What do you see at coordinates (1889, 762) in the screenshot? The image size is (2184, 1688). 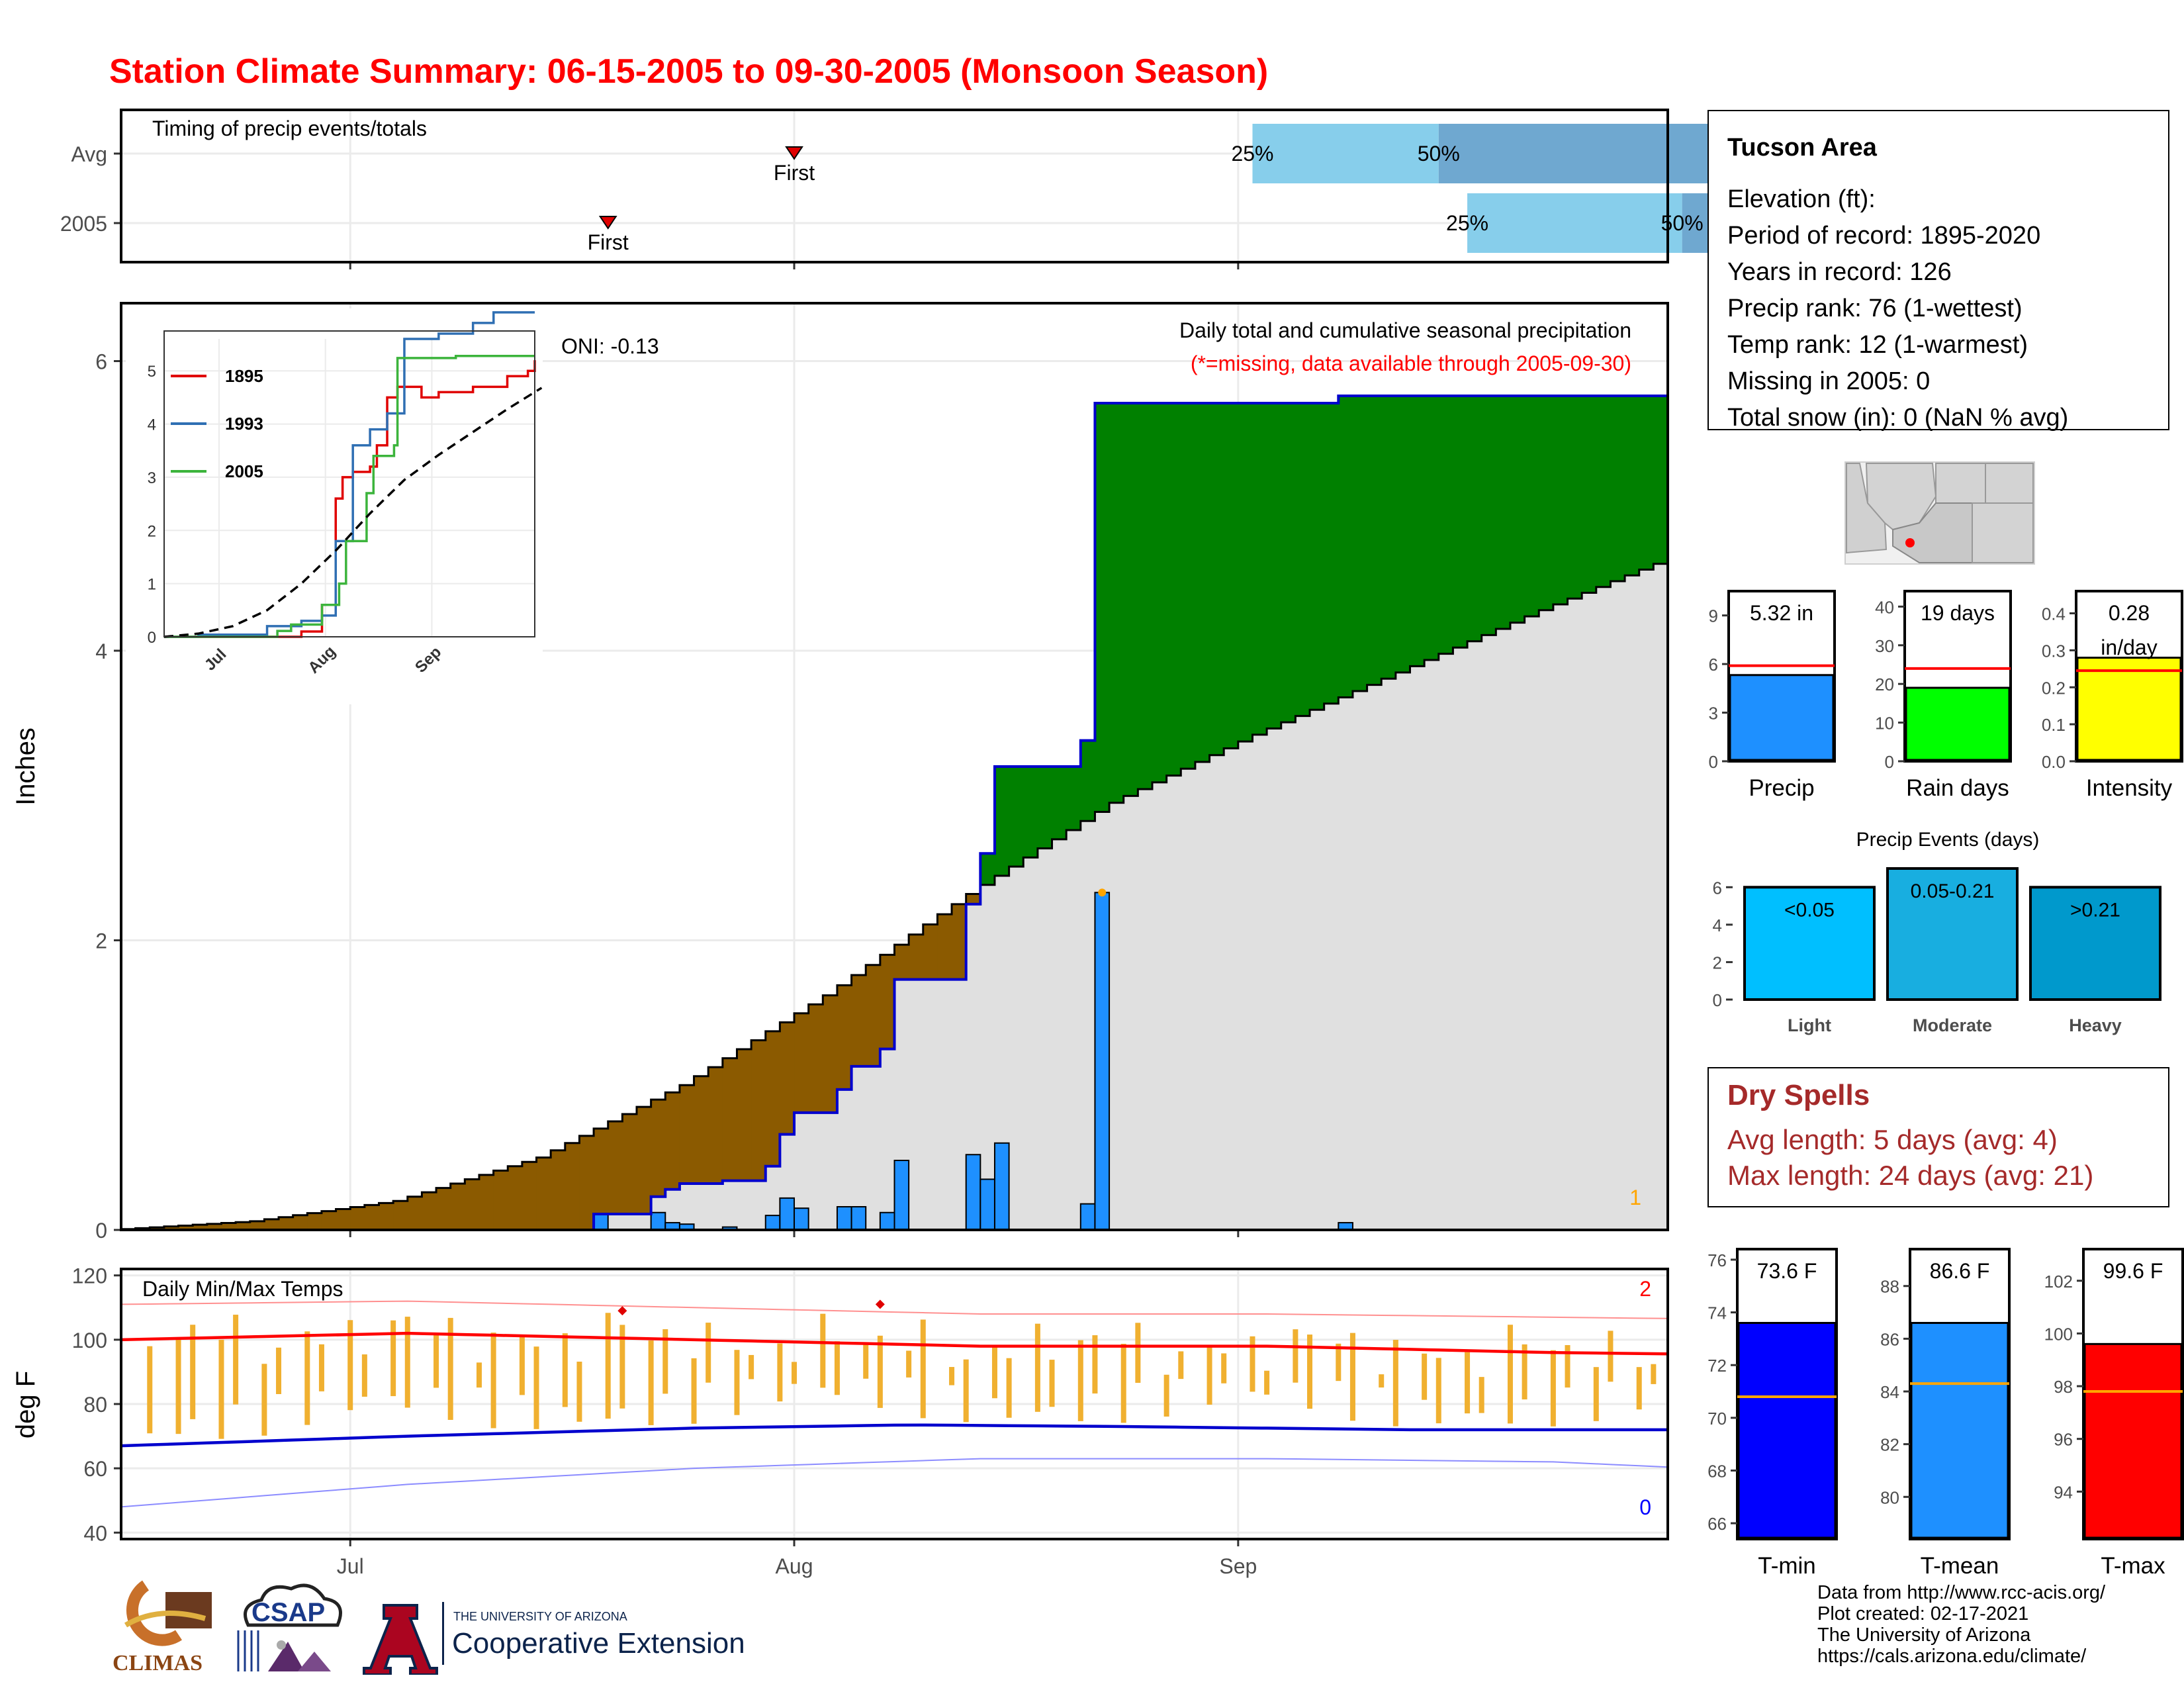 I see `season-stat-tick-label: 0` at bounding box center [1889, 762].